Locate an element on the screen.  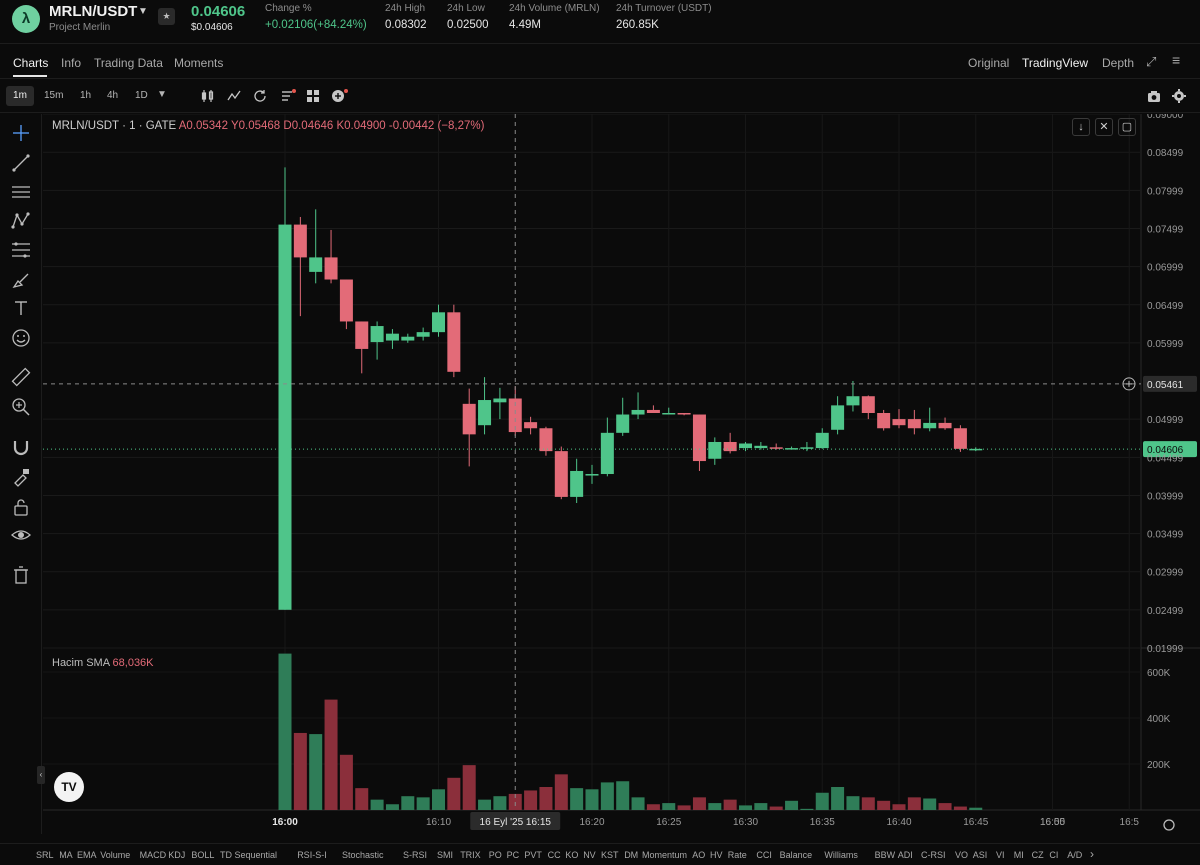
ruler-icon is located at coordinates (21, 377).